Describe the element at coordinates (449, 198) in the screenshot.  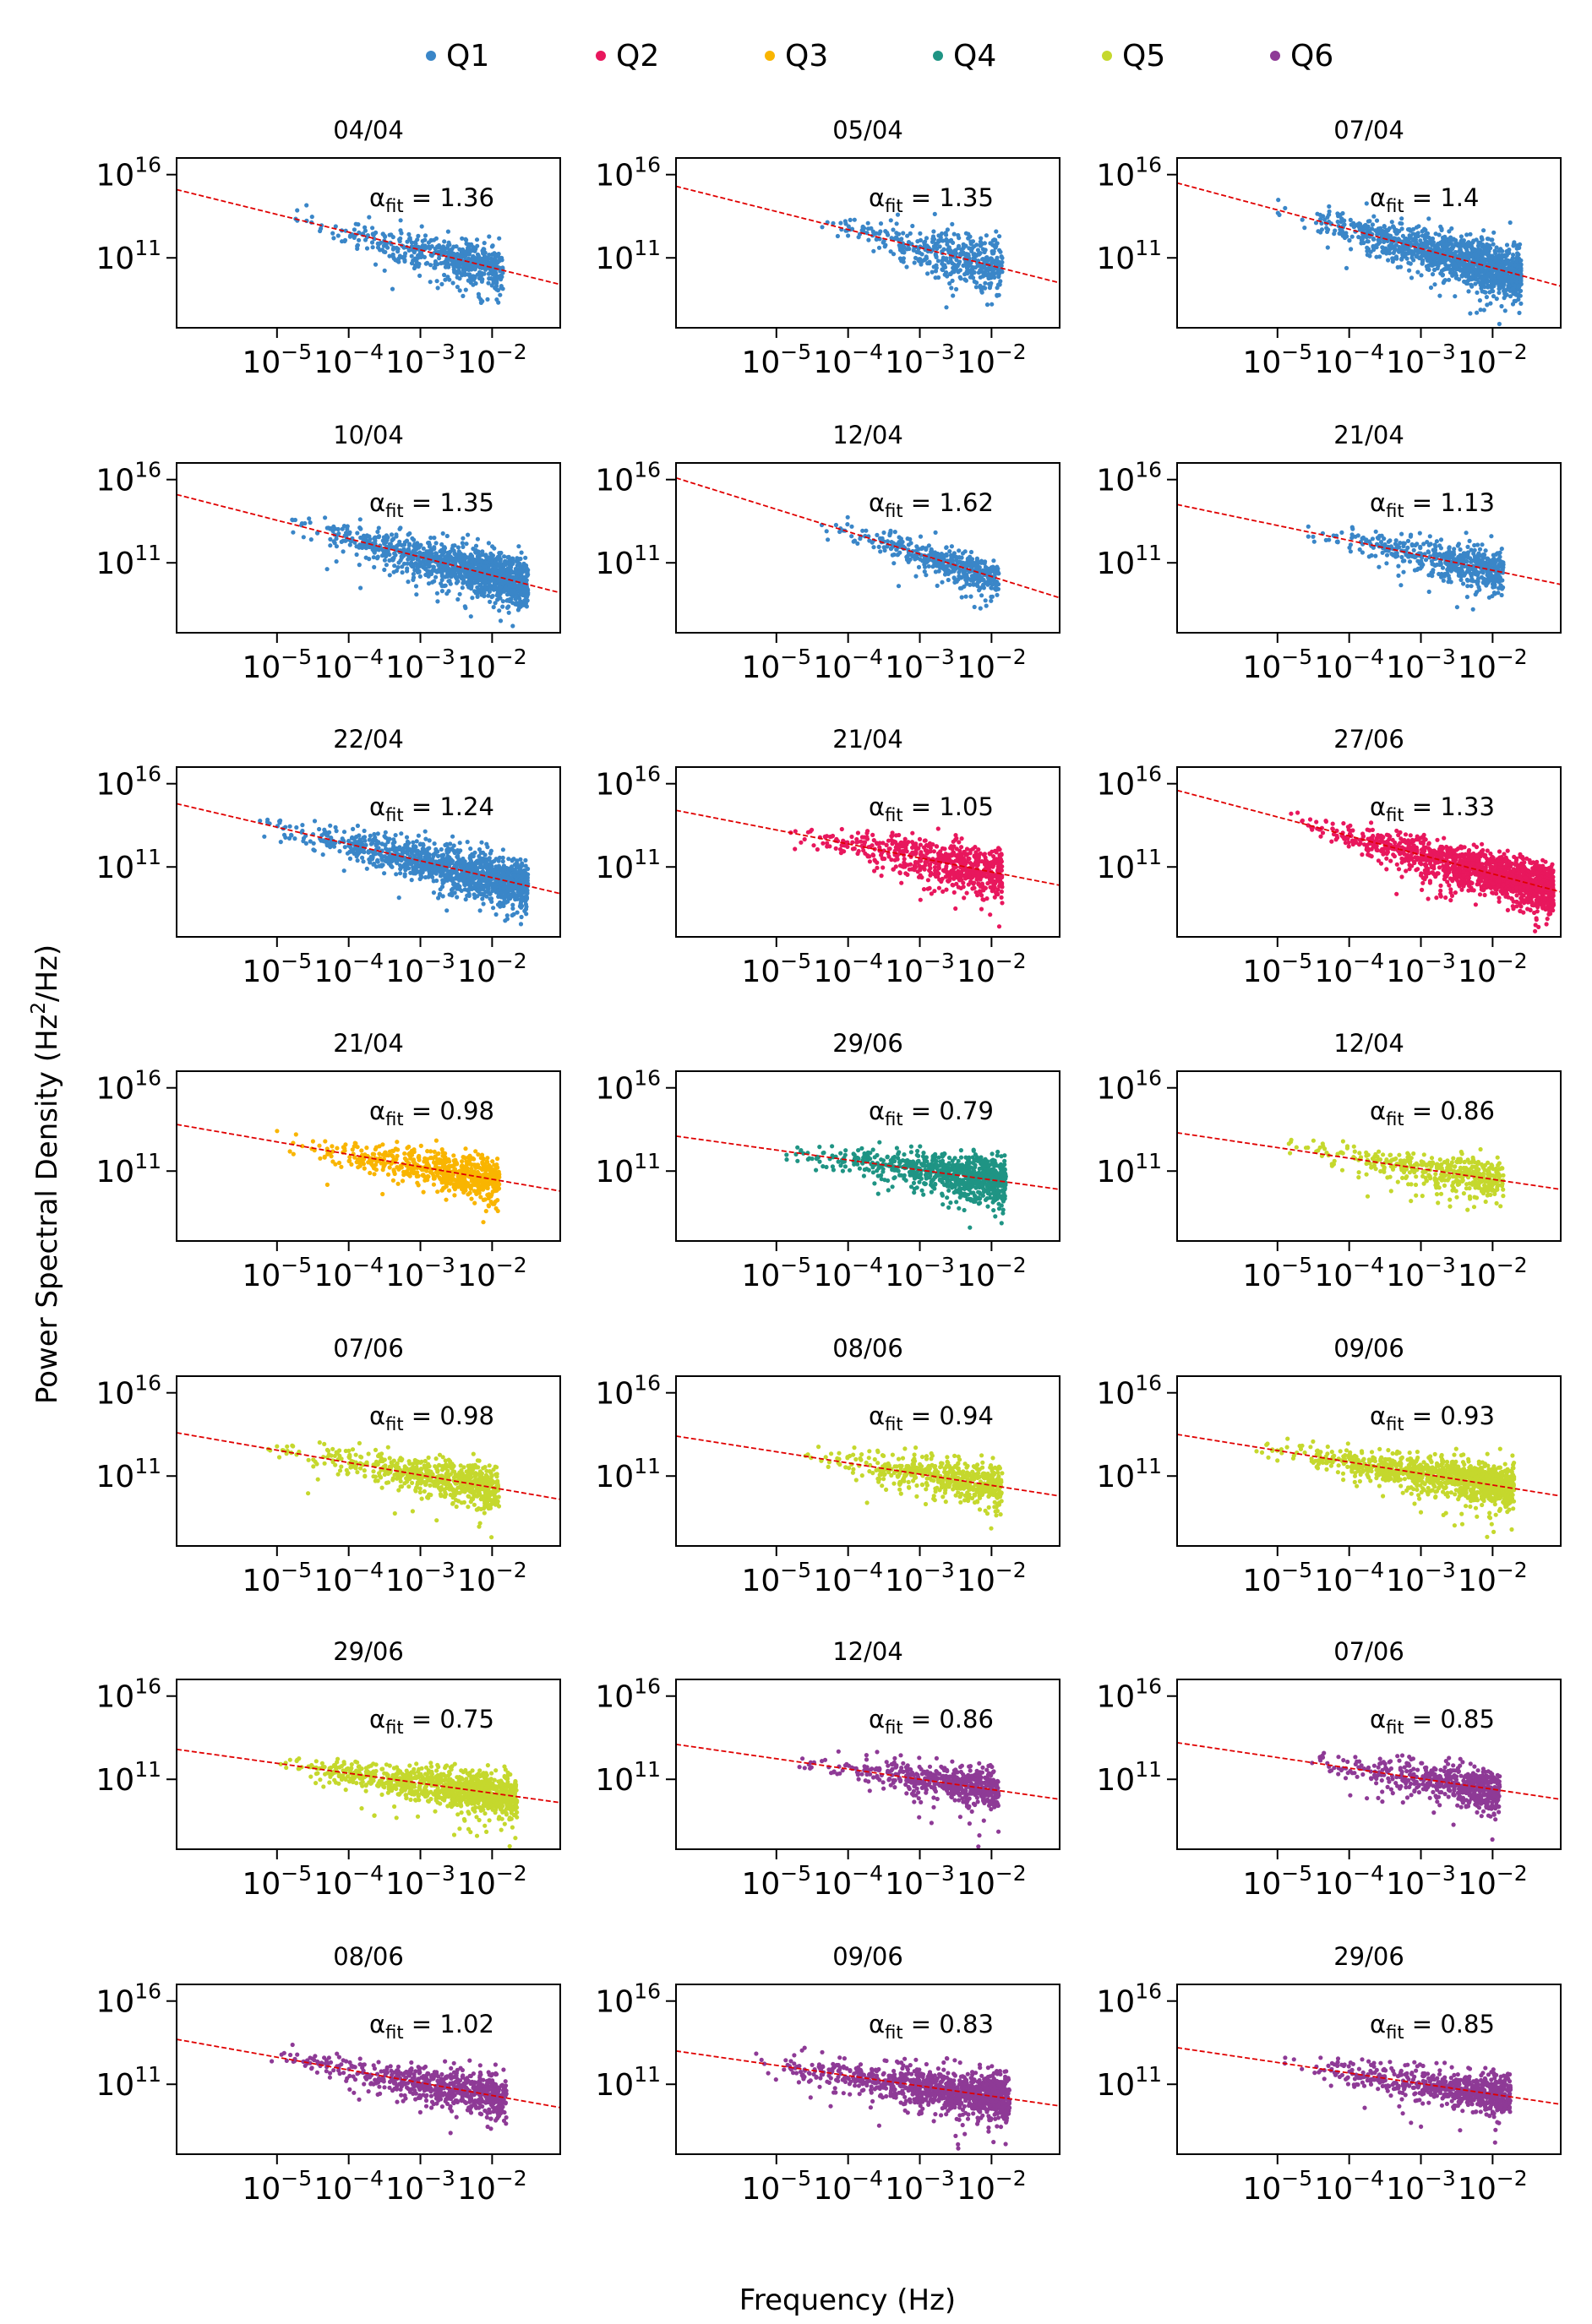
I see `alpha-value: = 1.36` at that location.